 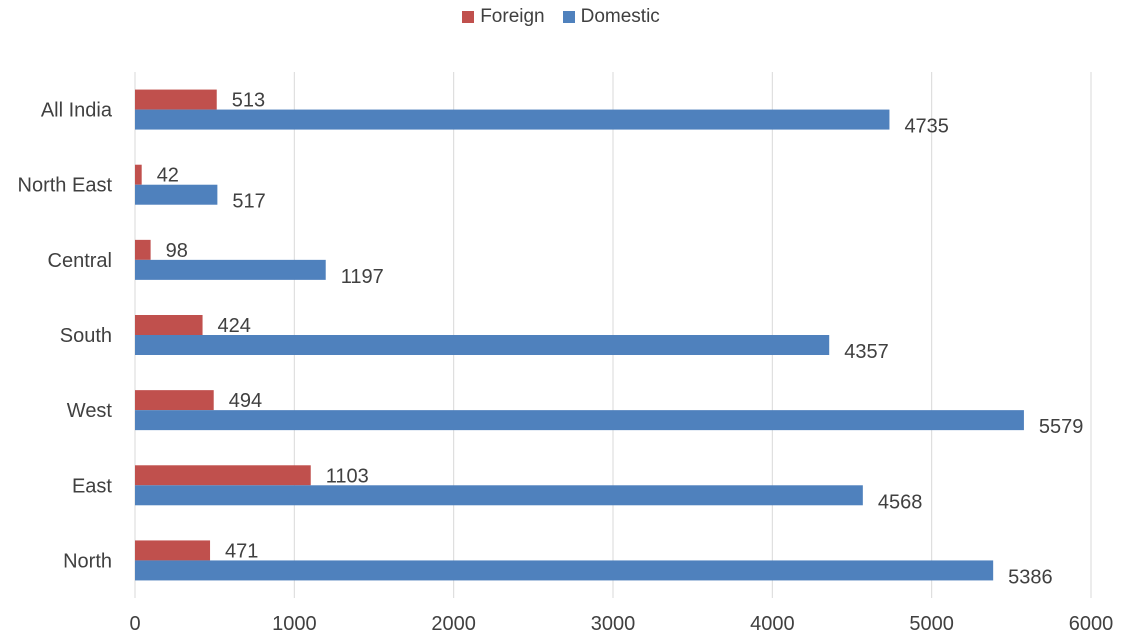 I want to click on legend: Foreign Domestic, so click(x=561, y=17).